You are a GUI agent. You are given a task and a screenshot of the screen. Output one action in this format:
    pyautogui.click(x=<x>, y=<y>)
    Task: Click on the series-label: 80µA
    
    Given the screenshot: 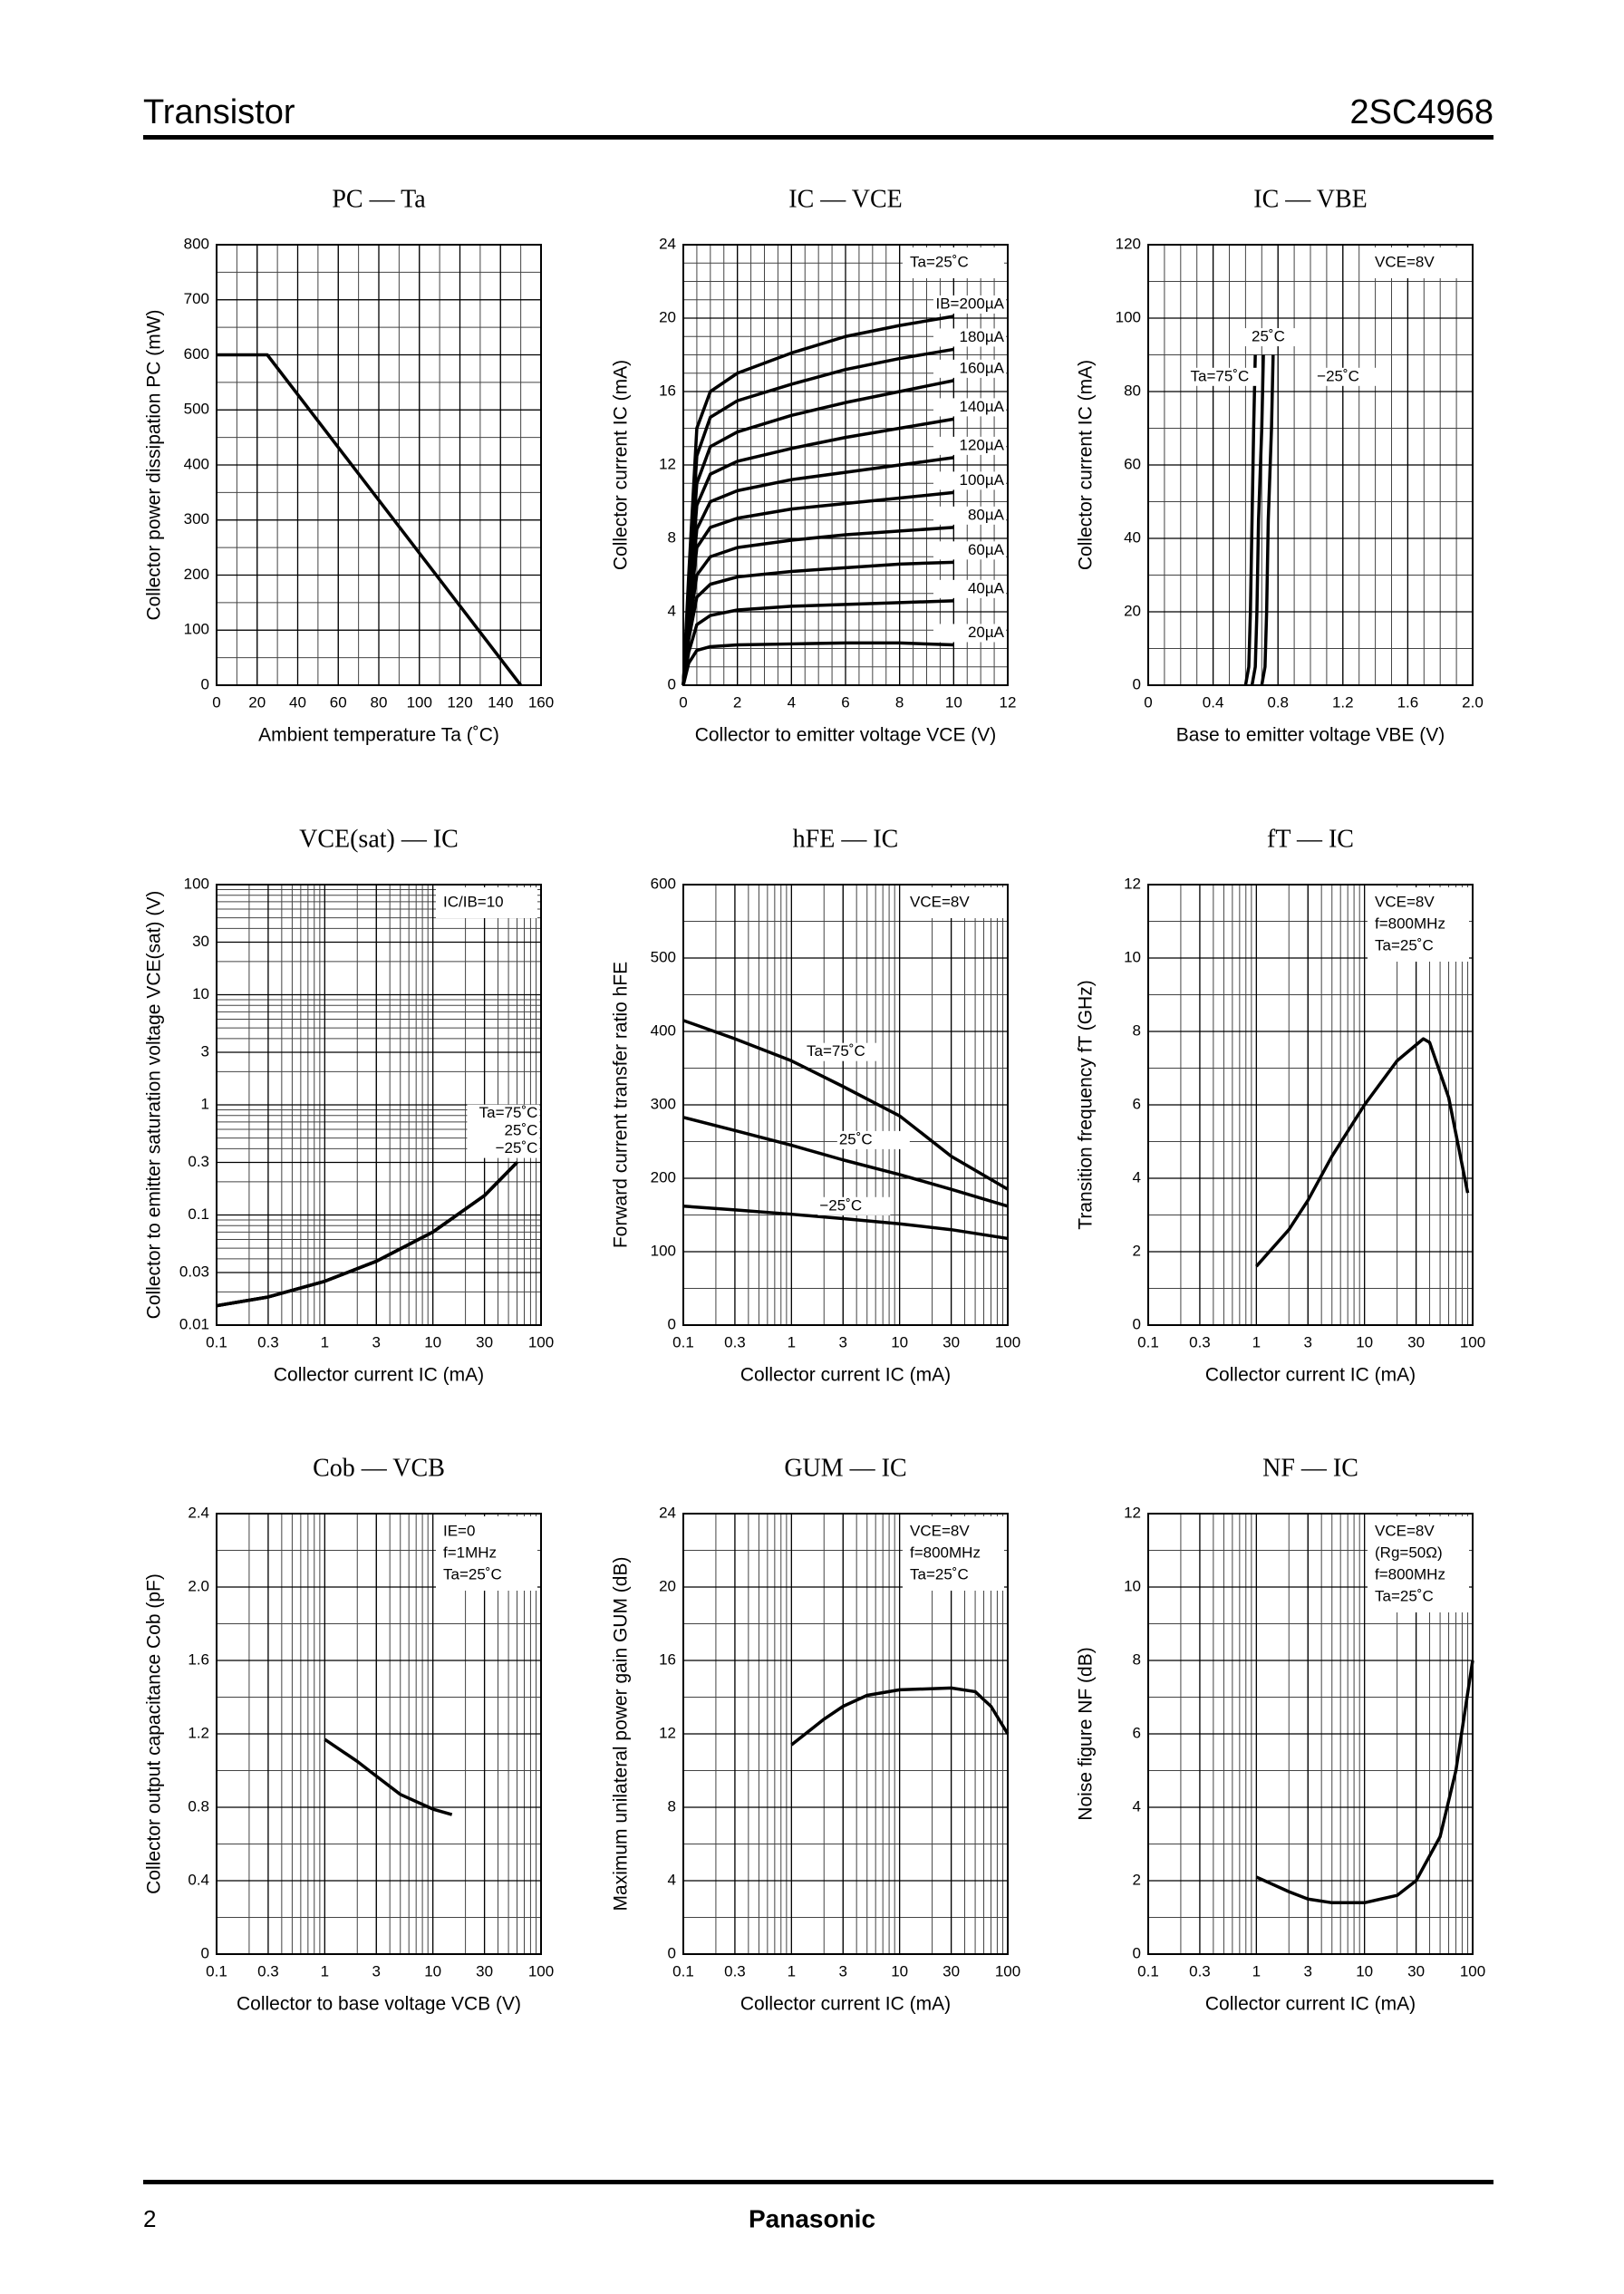 What is the action you would take?
    pyautogui.click(x=986, y=514)
    